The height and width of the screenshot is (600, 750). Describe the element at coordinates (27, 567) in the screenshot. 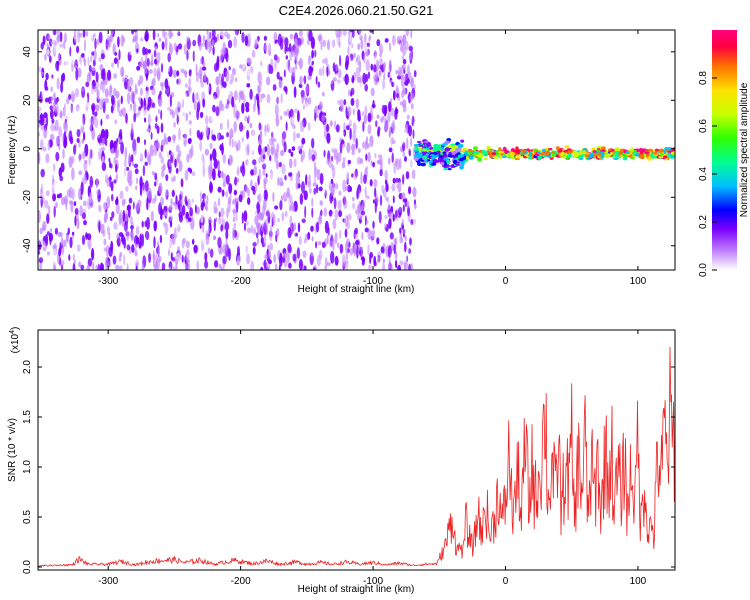

I see `y-tick-label: 0.0` at that location.